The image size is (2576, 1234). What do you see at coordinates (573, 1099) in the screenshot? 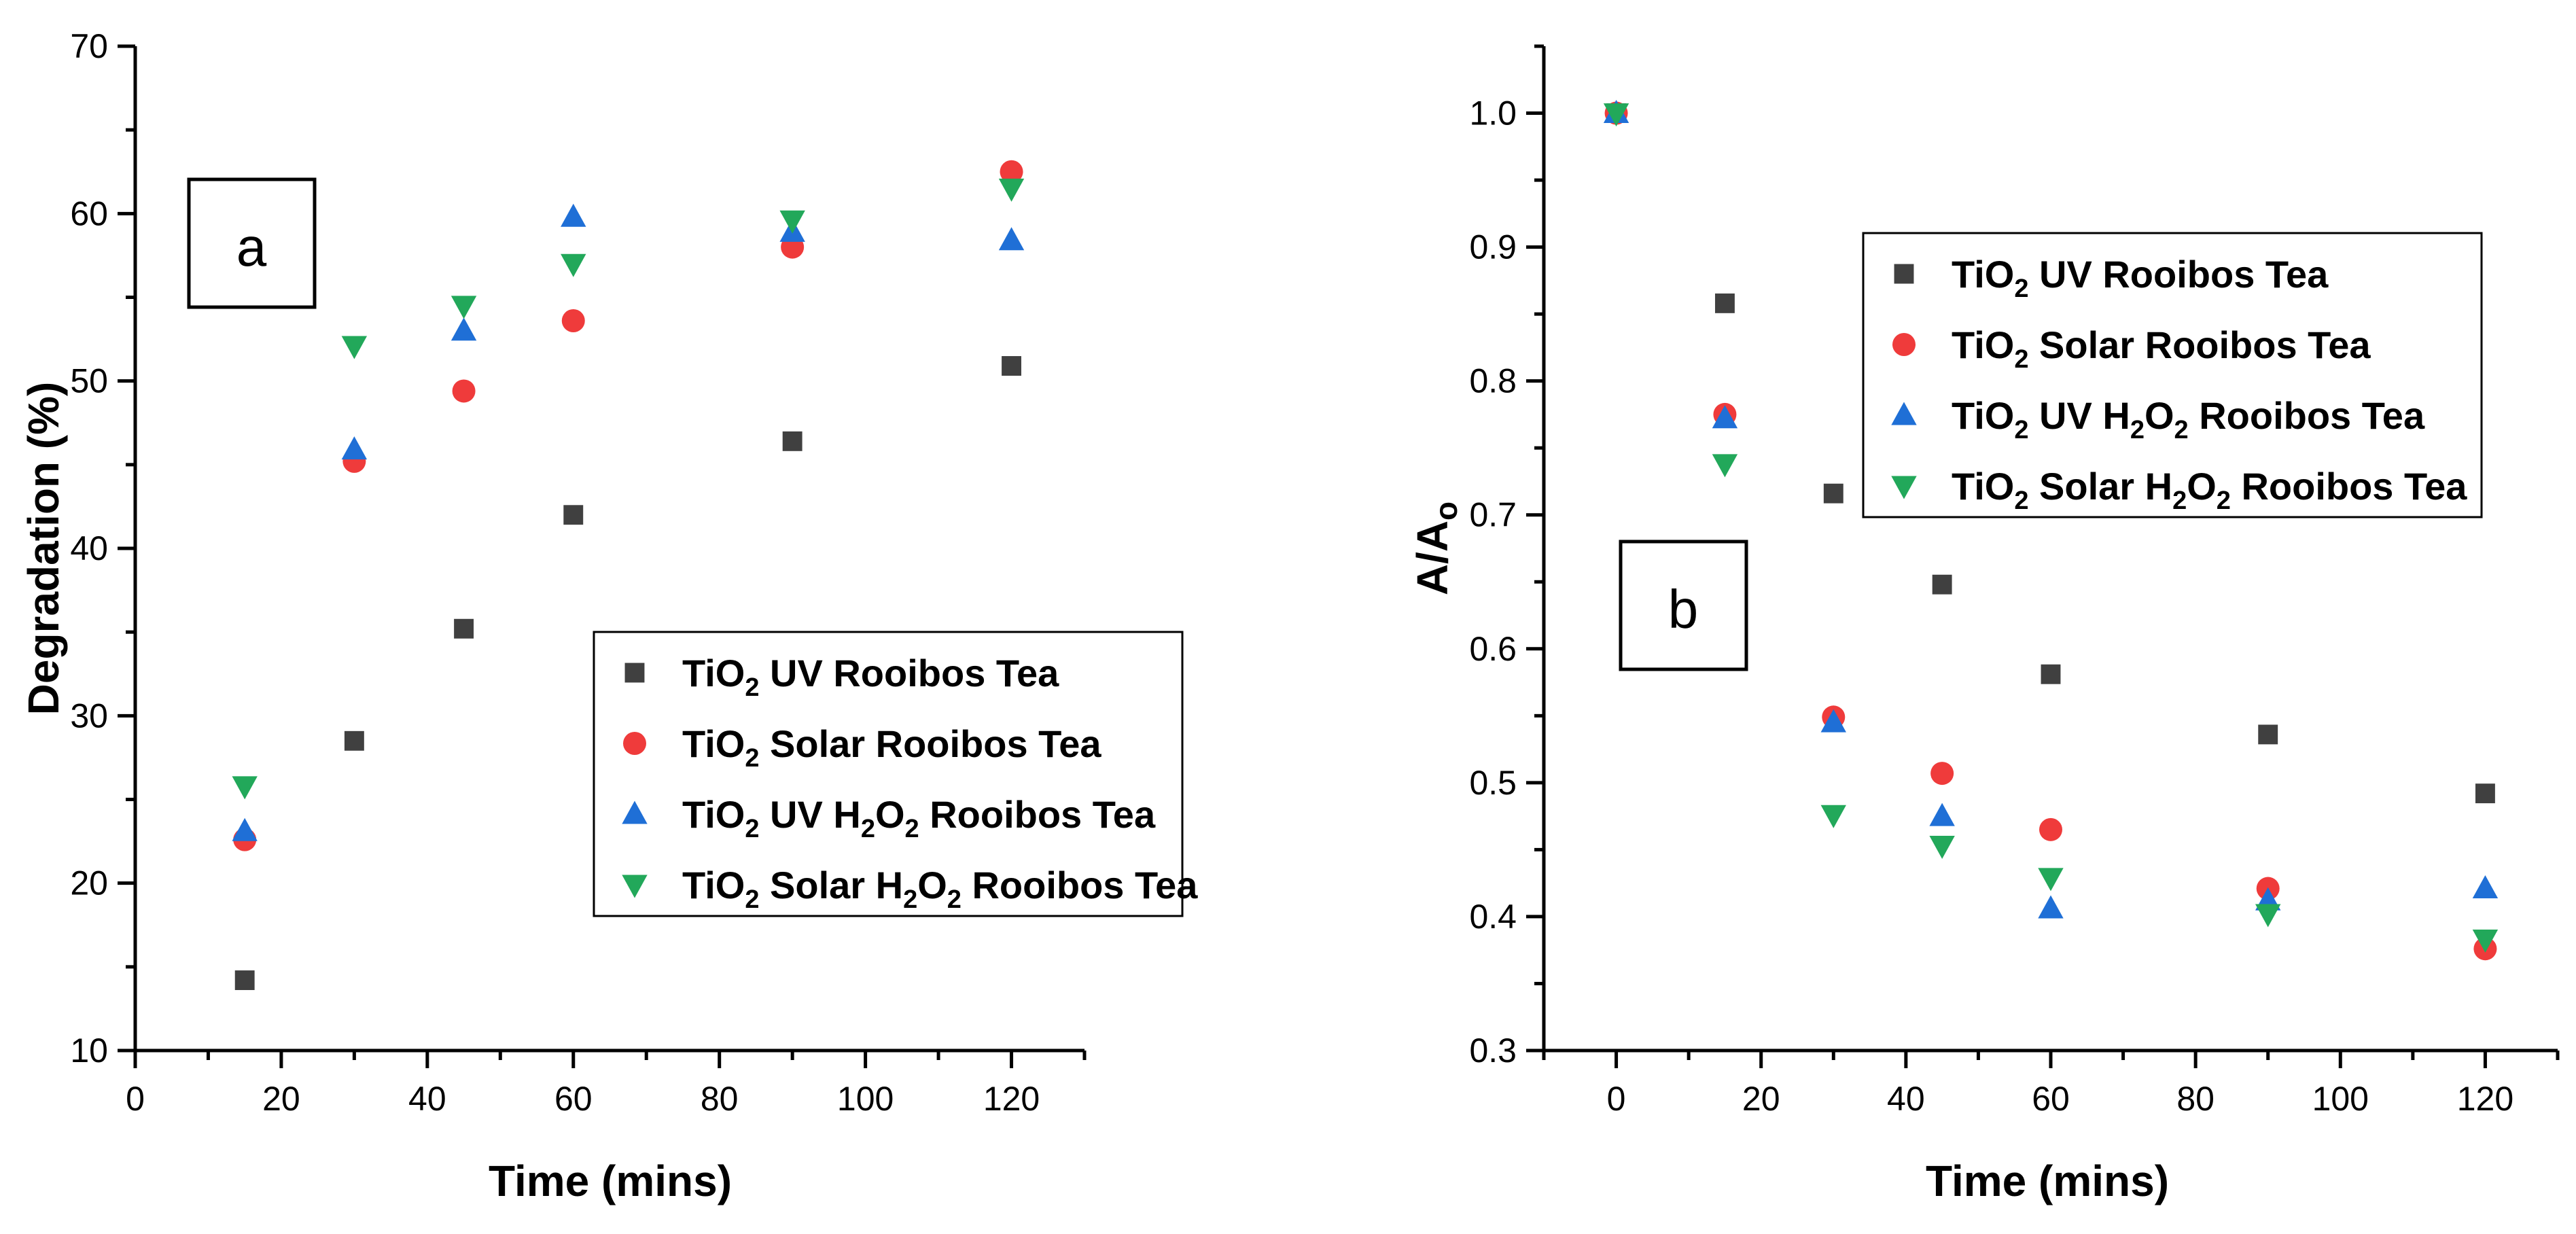
I see `chart-a-x-tick-label: 60` at bounding box center [573, 1099].